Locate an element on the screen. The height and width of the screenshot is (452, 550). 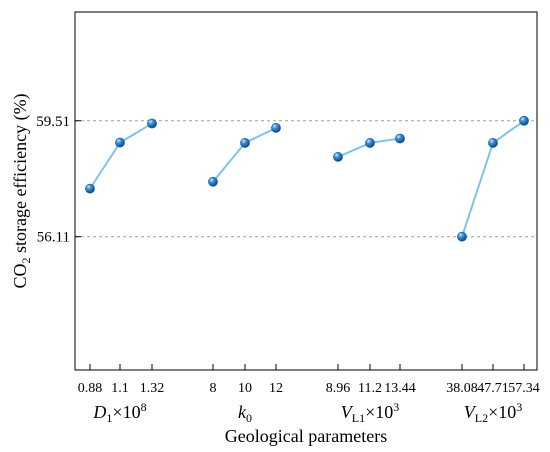
y-label-prefix: CO is located at coordinates (20, 276).